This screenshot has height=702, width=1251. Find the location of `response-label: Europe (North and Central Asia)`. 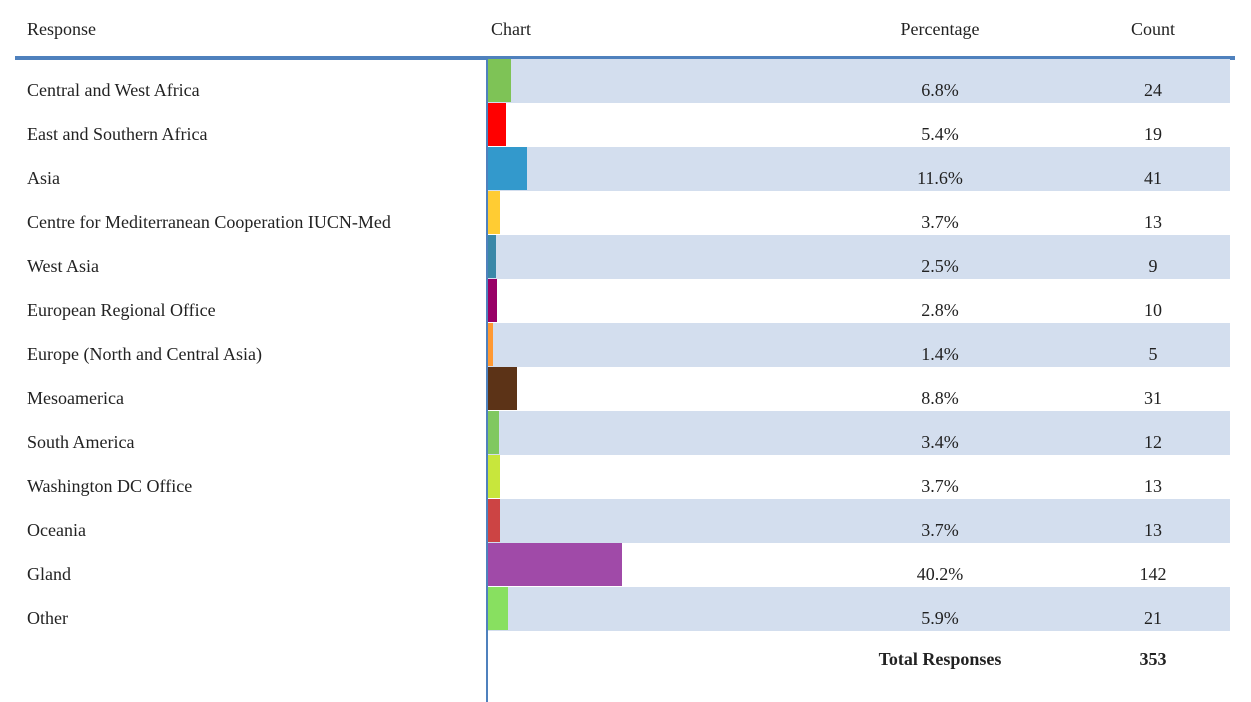

response-label: Europe (North and Central Asia) is located at coordinates (144, 354).